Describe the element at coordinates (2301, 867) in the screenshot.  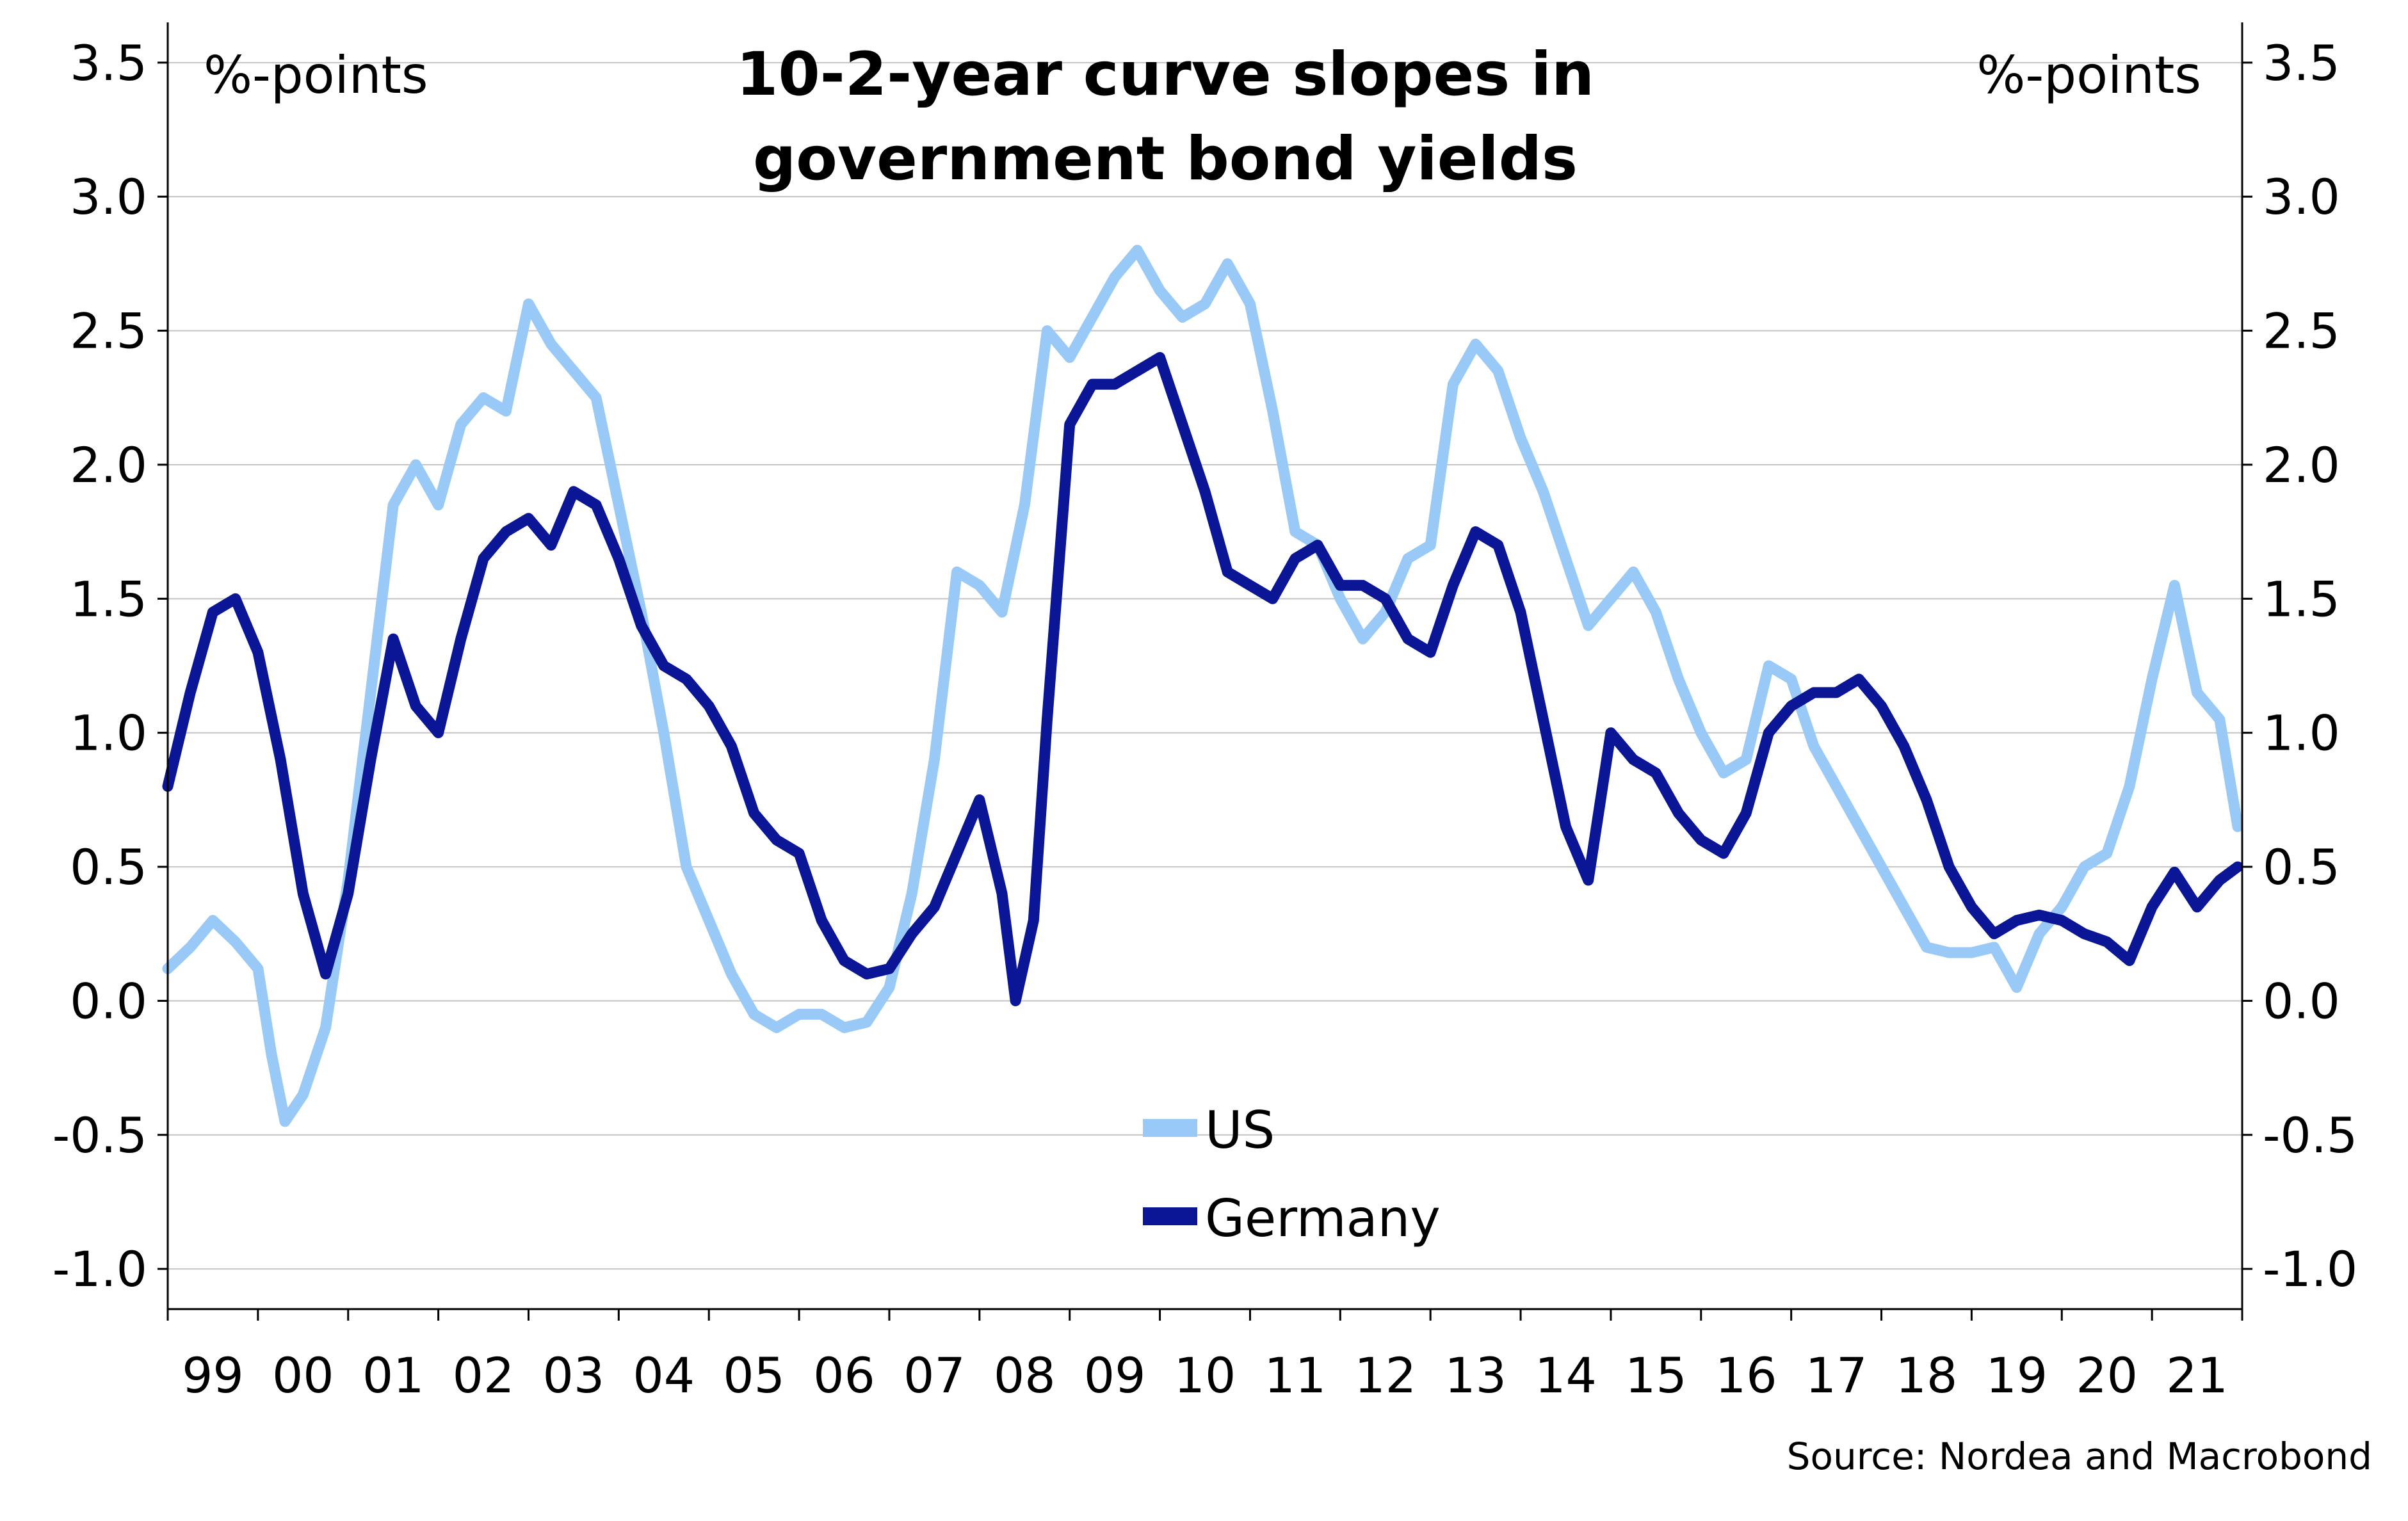
I see `y-tick-label-right: 0.5` at that location.